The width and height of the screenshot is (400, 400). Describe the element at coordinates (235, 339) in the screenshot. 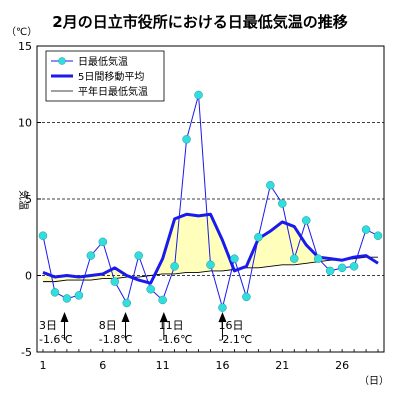

I see `annotation-value: -2.1℃` at that location.